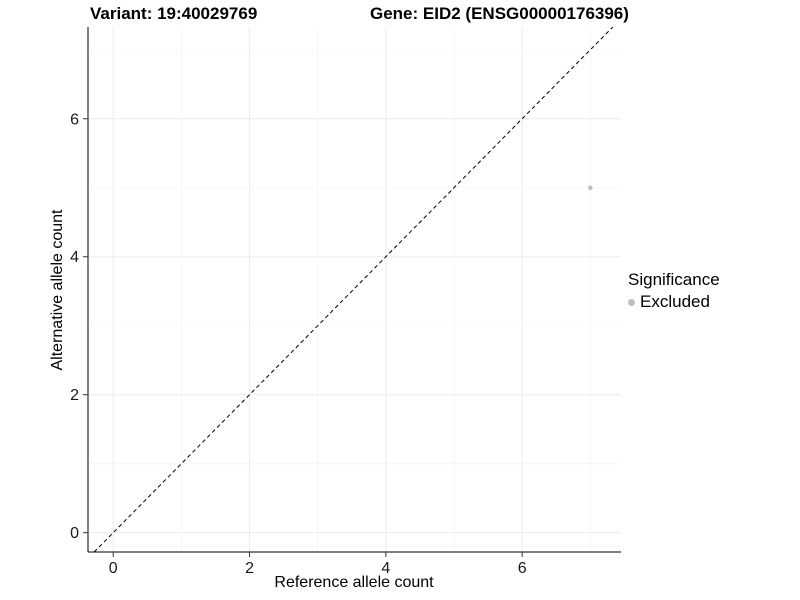  Describe the element at coordinates (74, 257) in the screenshot. I see `y-tick-label: 4` at that location.